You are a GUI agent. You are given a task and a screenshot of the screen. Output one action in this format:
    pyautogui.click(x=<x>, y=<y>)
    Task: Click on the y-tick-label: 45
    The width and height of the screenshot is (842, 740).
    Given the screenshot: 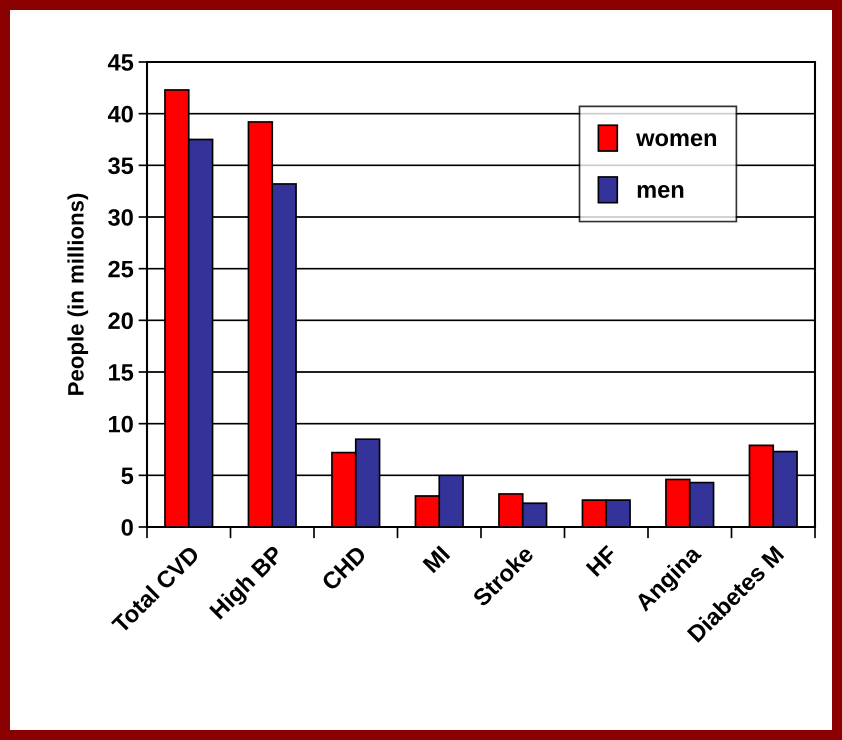 What is the action you would take?
    pyautogui.click(x=121, y=62)
    